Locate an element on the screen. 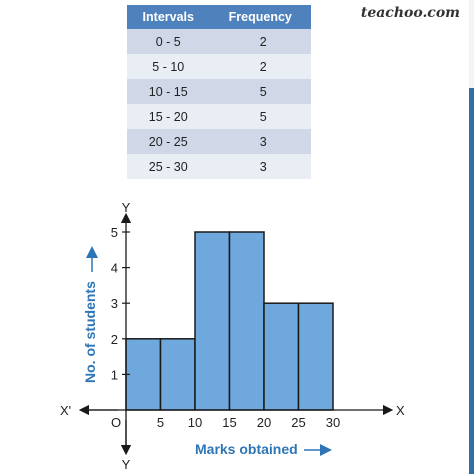 This screenshot has width=474, height=474. table-header-row: Intervals Frequency is located at coordinates (219, 17).